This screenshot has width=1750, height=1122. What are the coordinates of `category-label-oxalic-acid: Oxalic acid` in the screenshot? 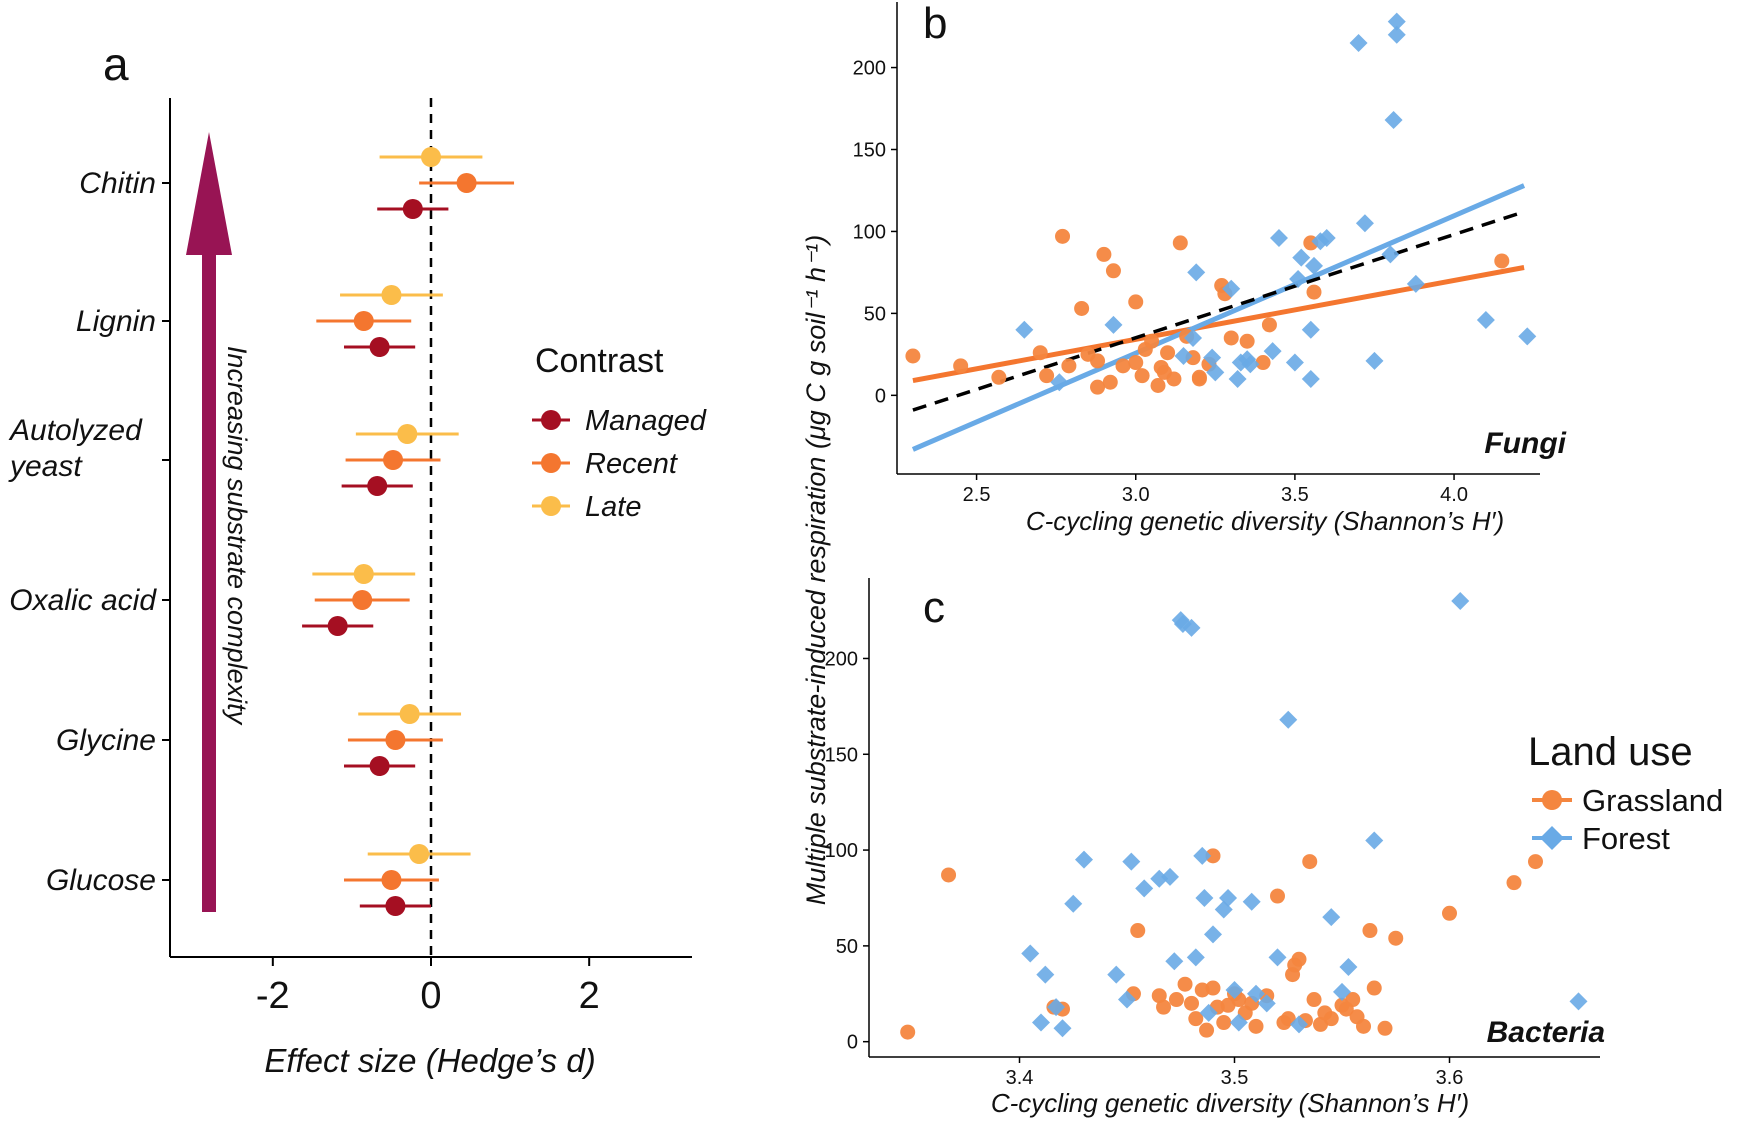 It's located at (83, 600).